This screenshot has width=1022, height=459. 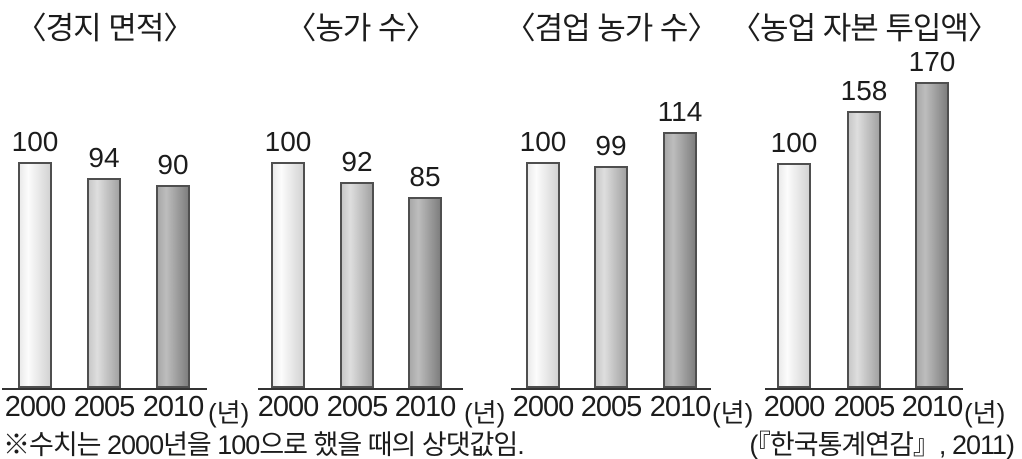 I want to click on chart-title: 〈농업 자본 투입액〉, so click(x=864, y=28).